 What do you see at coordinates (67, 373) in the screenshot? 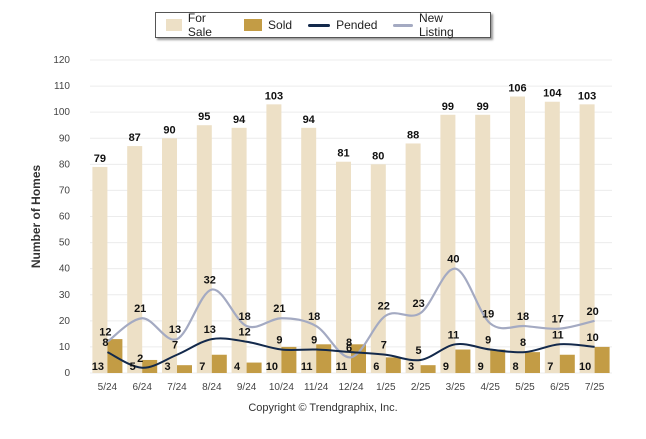
I see `y-tick-label: 0` at bounding box center [67, 373].